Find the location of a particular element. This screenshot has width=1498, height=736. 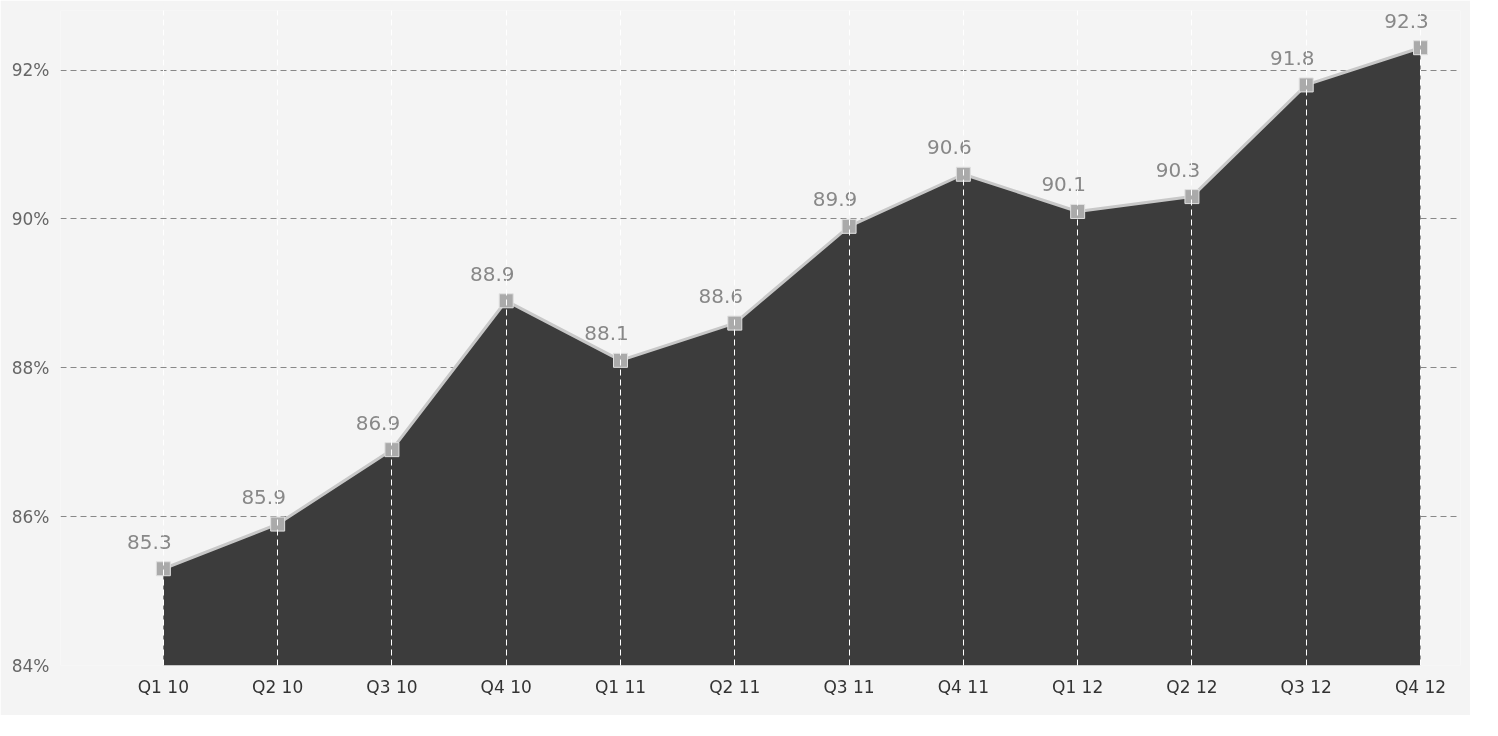

data-label: 86.9 is located at coordinates (378, 422).